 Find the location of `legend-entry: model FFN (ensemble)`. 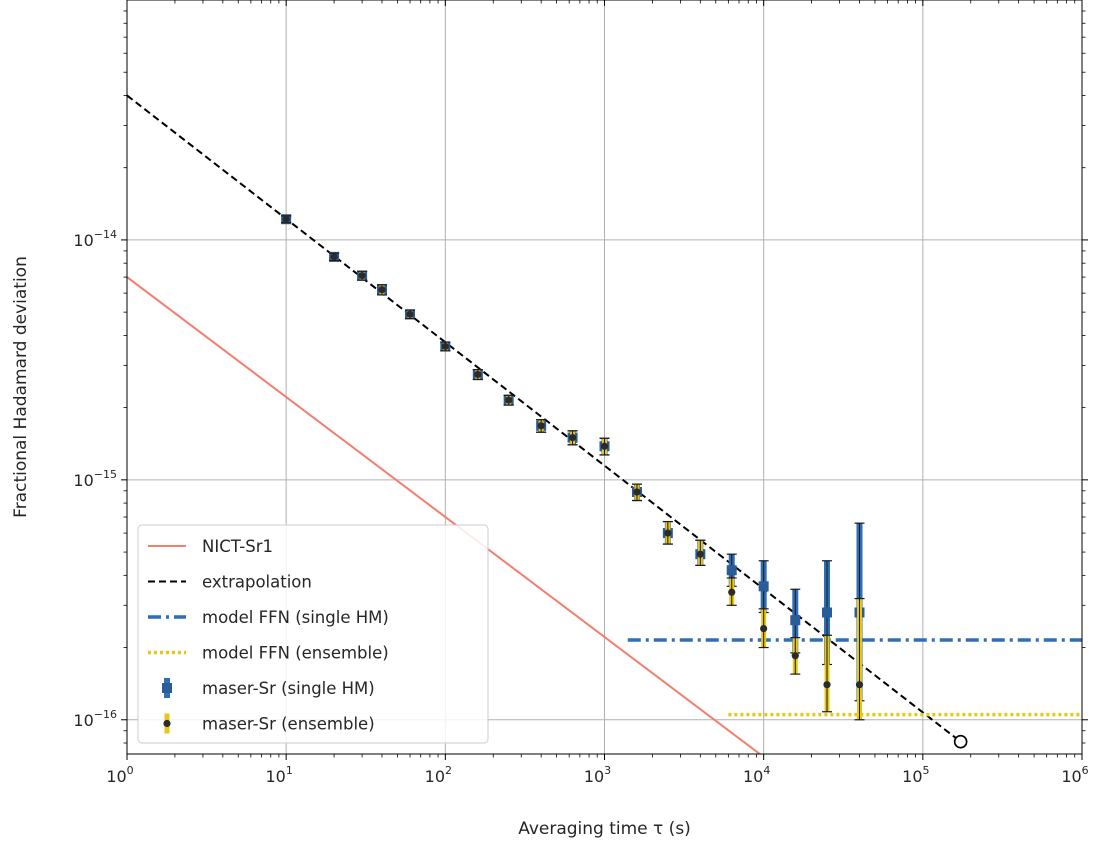

legend-entry: model FFN (ensemble) is located at coordinates (268, 653).